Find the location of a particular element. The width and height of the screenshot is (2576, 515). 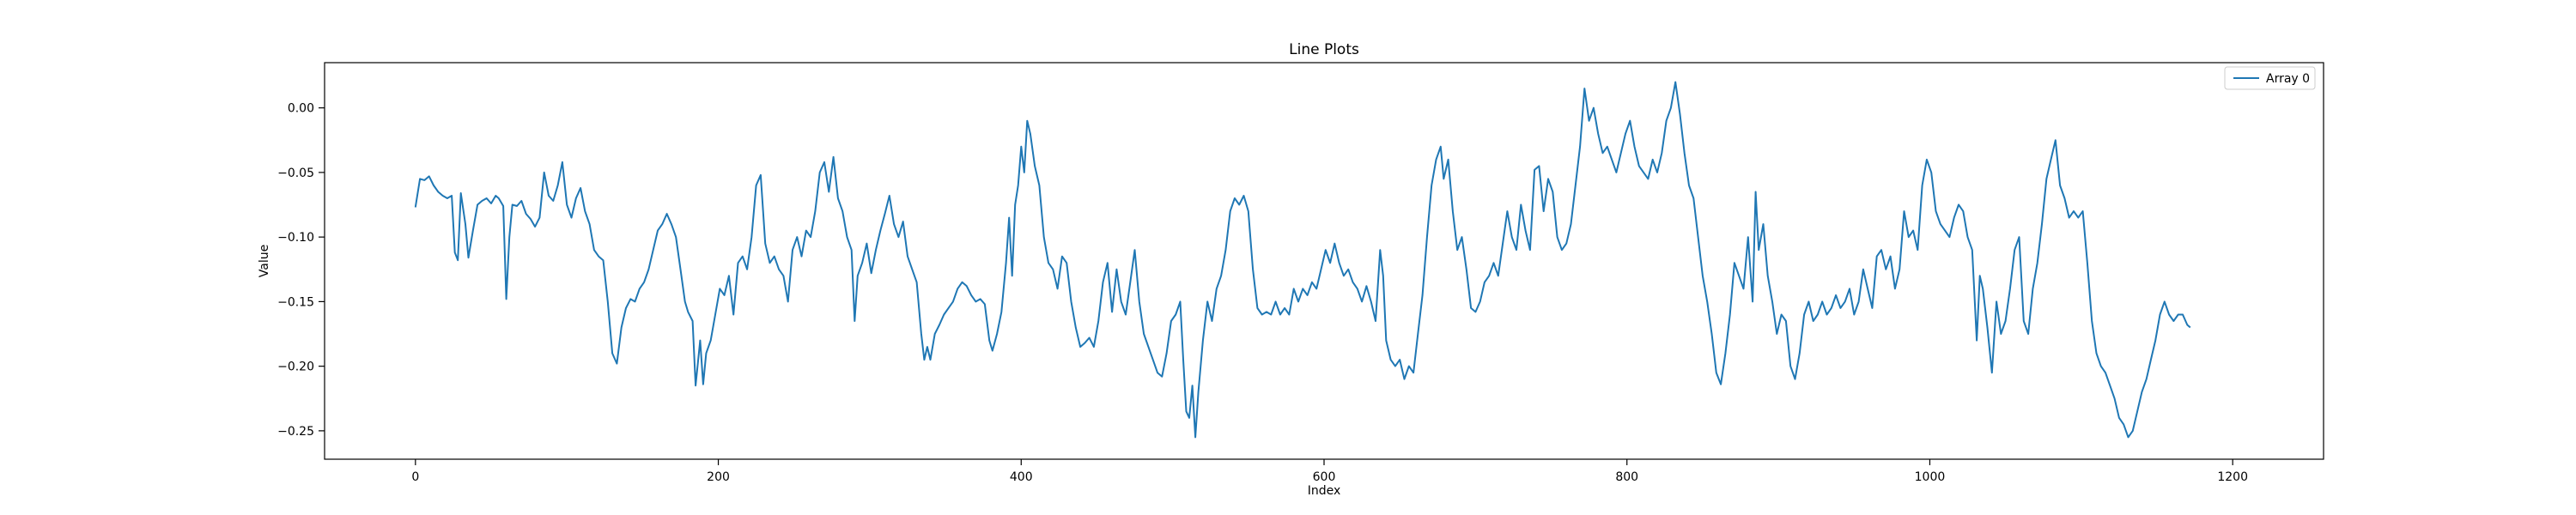

legend-label-array-0: Array 0 is located at coordinates (2288, 79).